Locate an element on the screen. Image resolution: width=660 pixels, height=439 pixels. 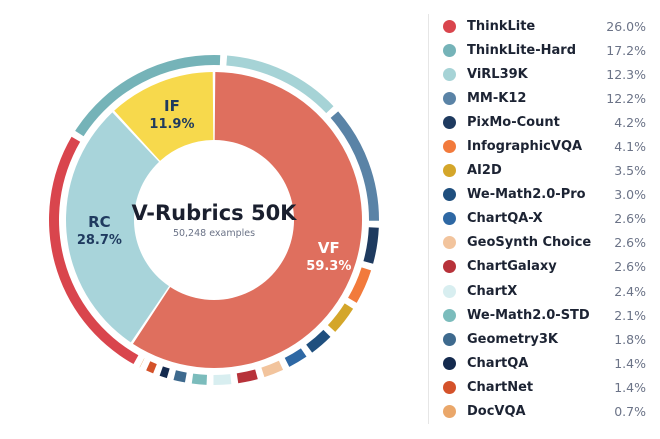
legend-item-chartqa: ChartQA 1.4% is located at coordinates (545, 363).